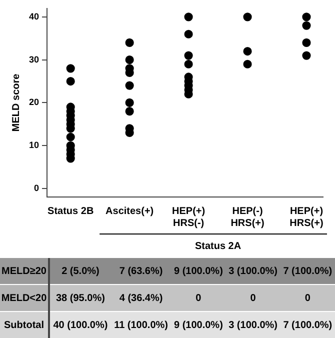 The height and width of the screenshot is (338, 335). I want to click on text: Status 2A, so click(218, 246).